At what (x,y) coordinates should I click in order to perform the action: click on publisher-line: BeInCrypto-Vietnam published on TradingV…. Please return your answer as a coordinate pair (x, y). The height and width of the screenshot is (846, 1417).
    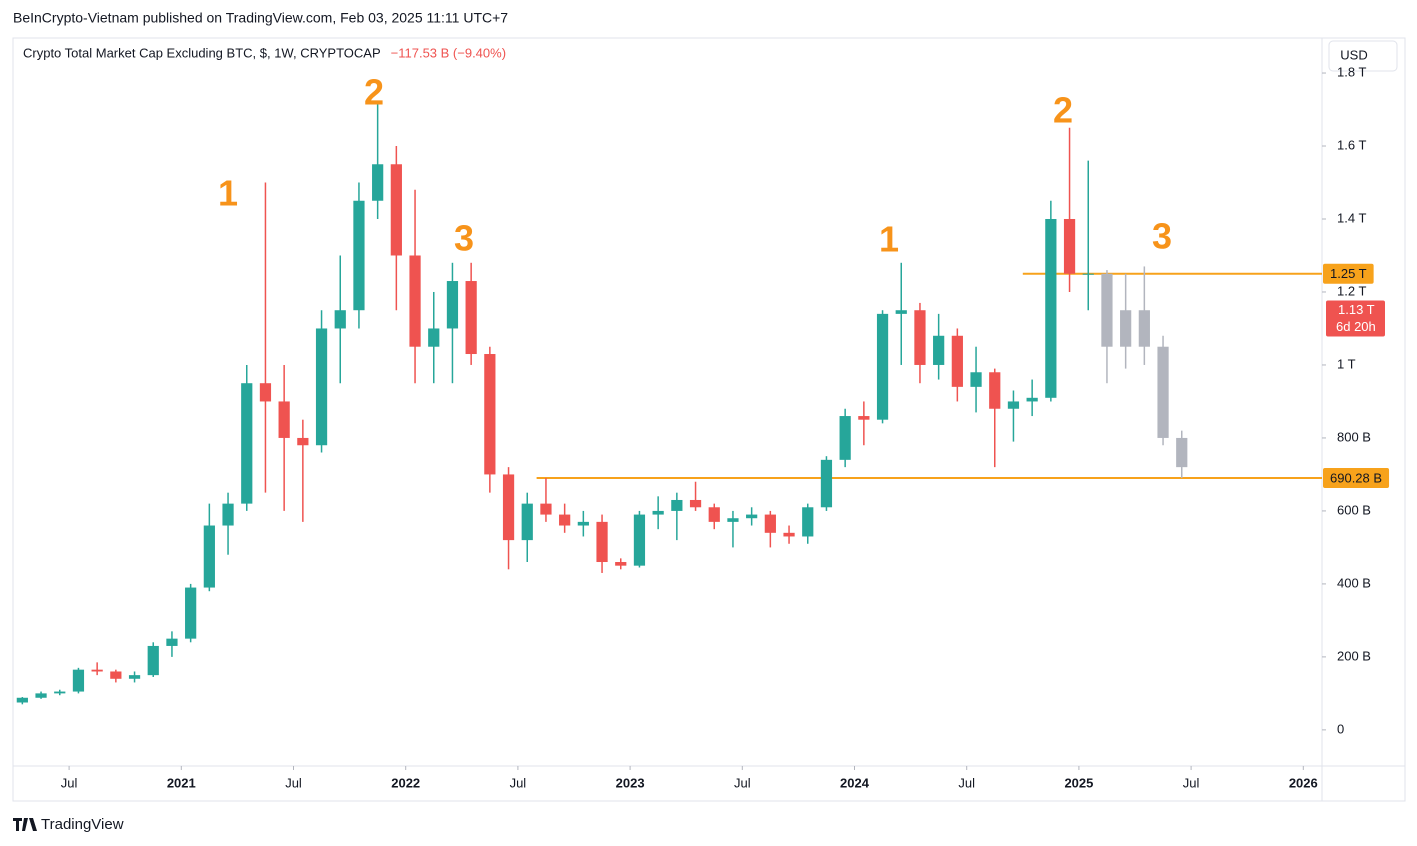
    Looking at the image, I should click on (260, 18).